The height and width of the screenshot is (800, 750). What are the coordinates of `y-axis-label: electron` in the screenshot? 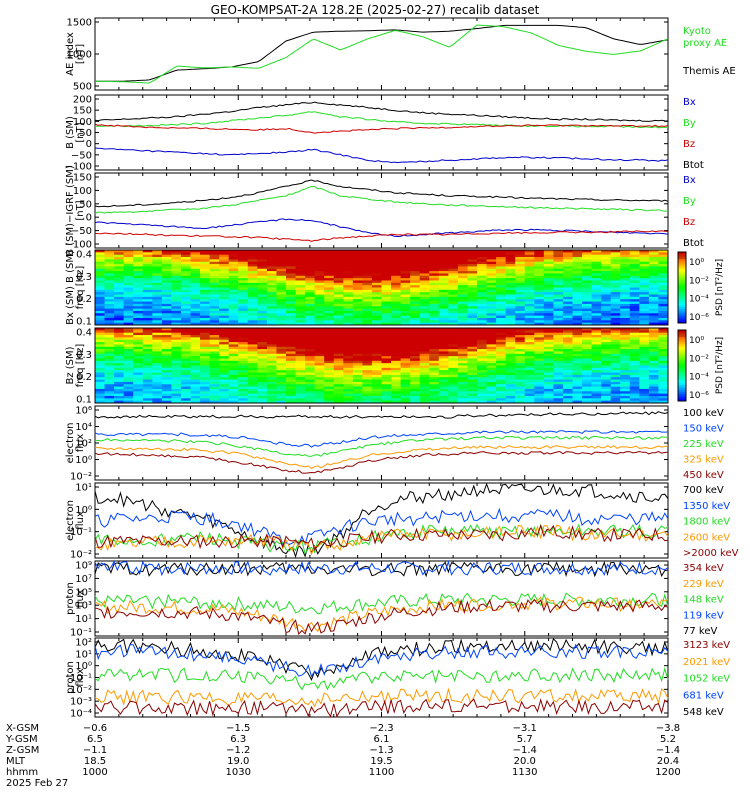 It's located at (70, 443).